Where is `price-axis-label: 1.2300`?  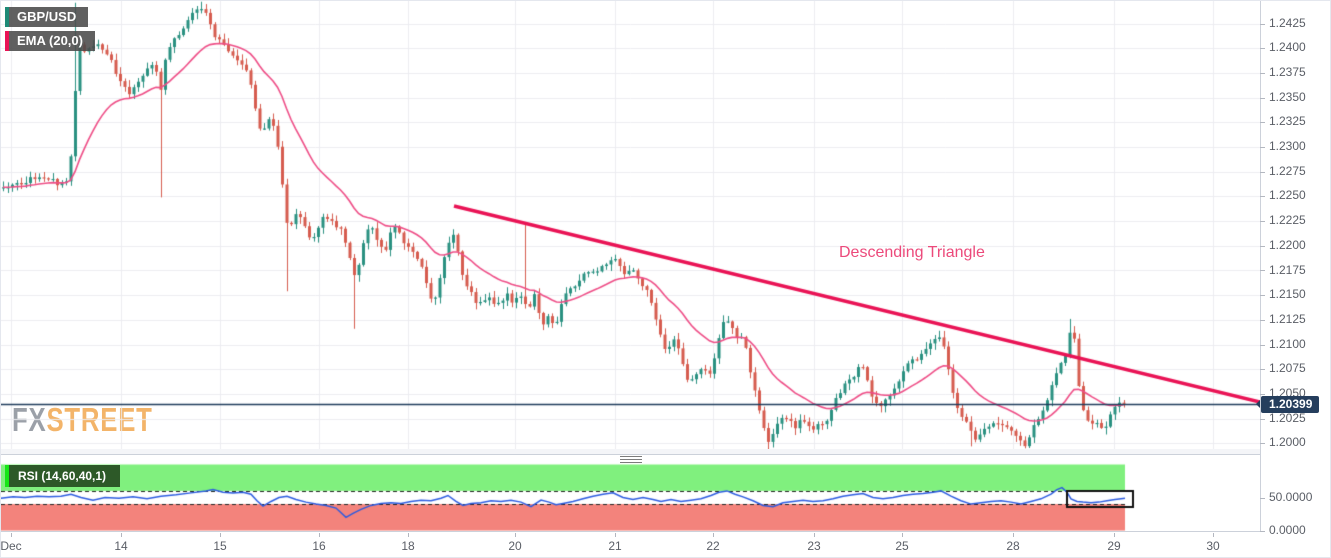 price-axis-label: 1.2300 is located at coordinates (1287, 146).